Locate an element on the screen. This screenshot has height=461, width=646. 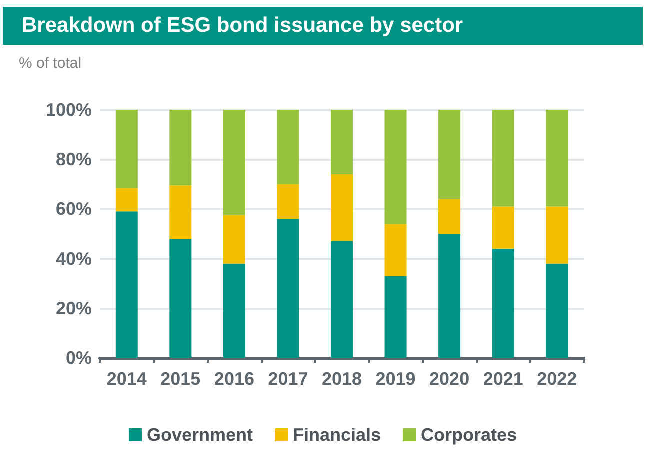
x-tick-label: 2015 is located at coordinates (180, 379).